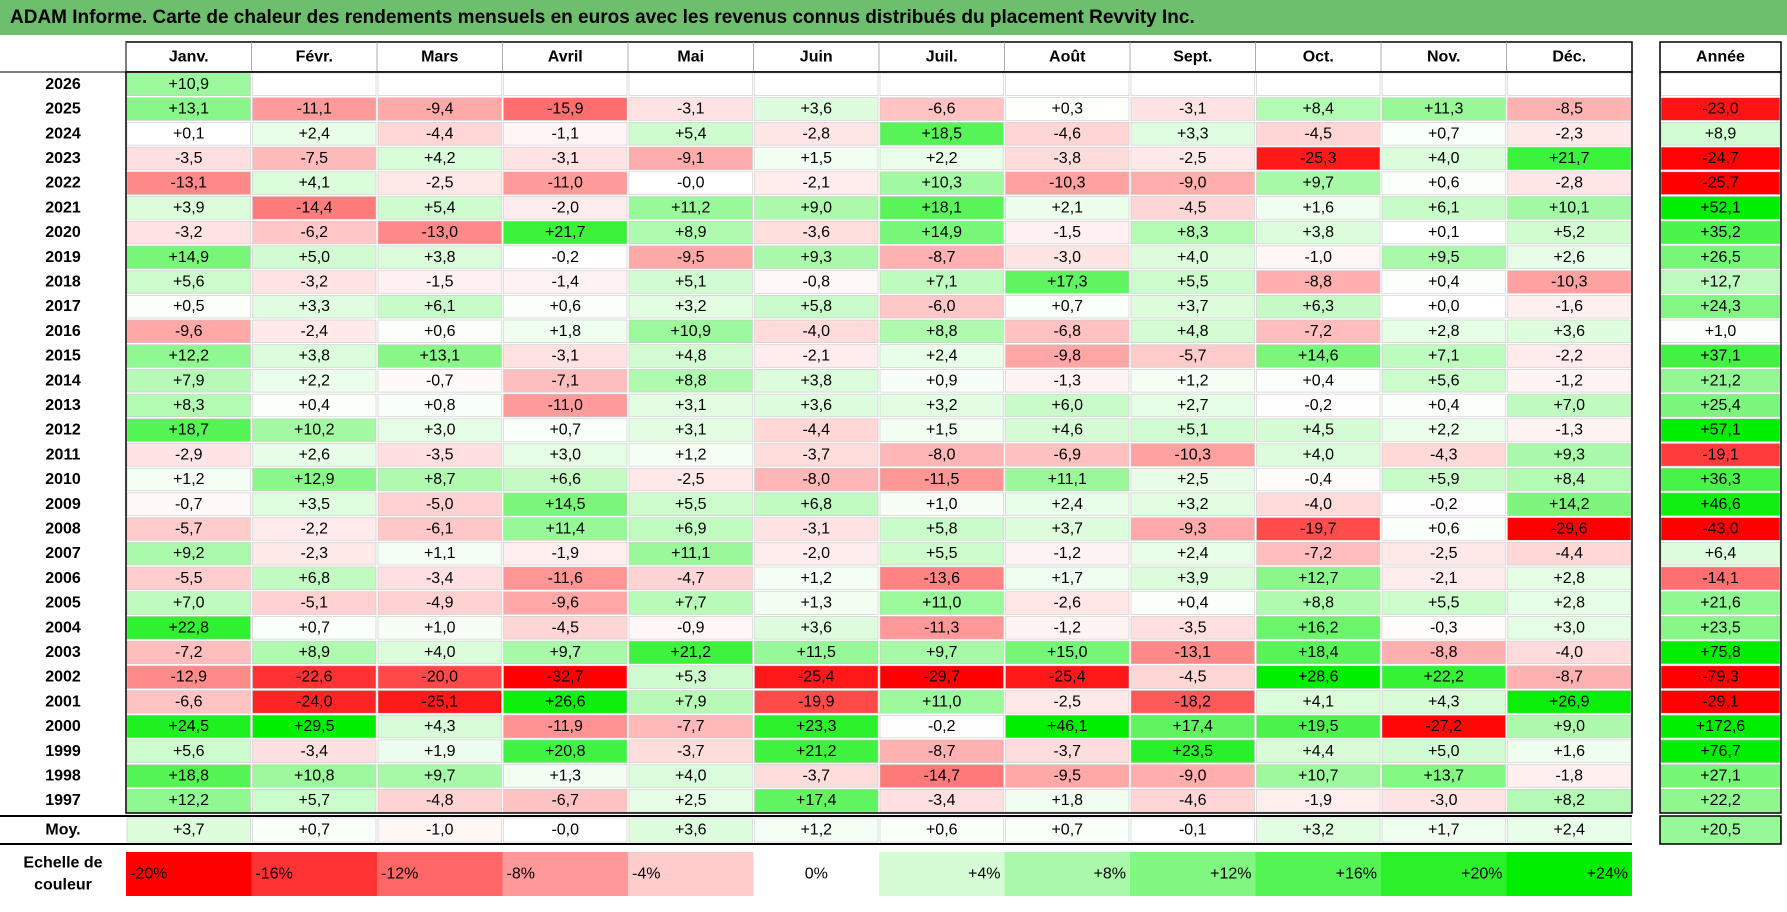  I want to click on heatmap-cell-value: -10,3, so click(1067, 183).